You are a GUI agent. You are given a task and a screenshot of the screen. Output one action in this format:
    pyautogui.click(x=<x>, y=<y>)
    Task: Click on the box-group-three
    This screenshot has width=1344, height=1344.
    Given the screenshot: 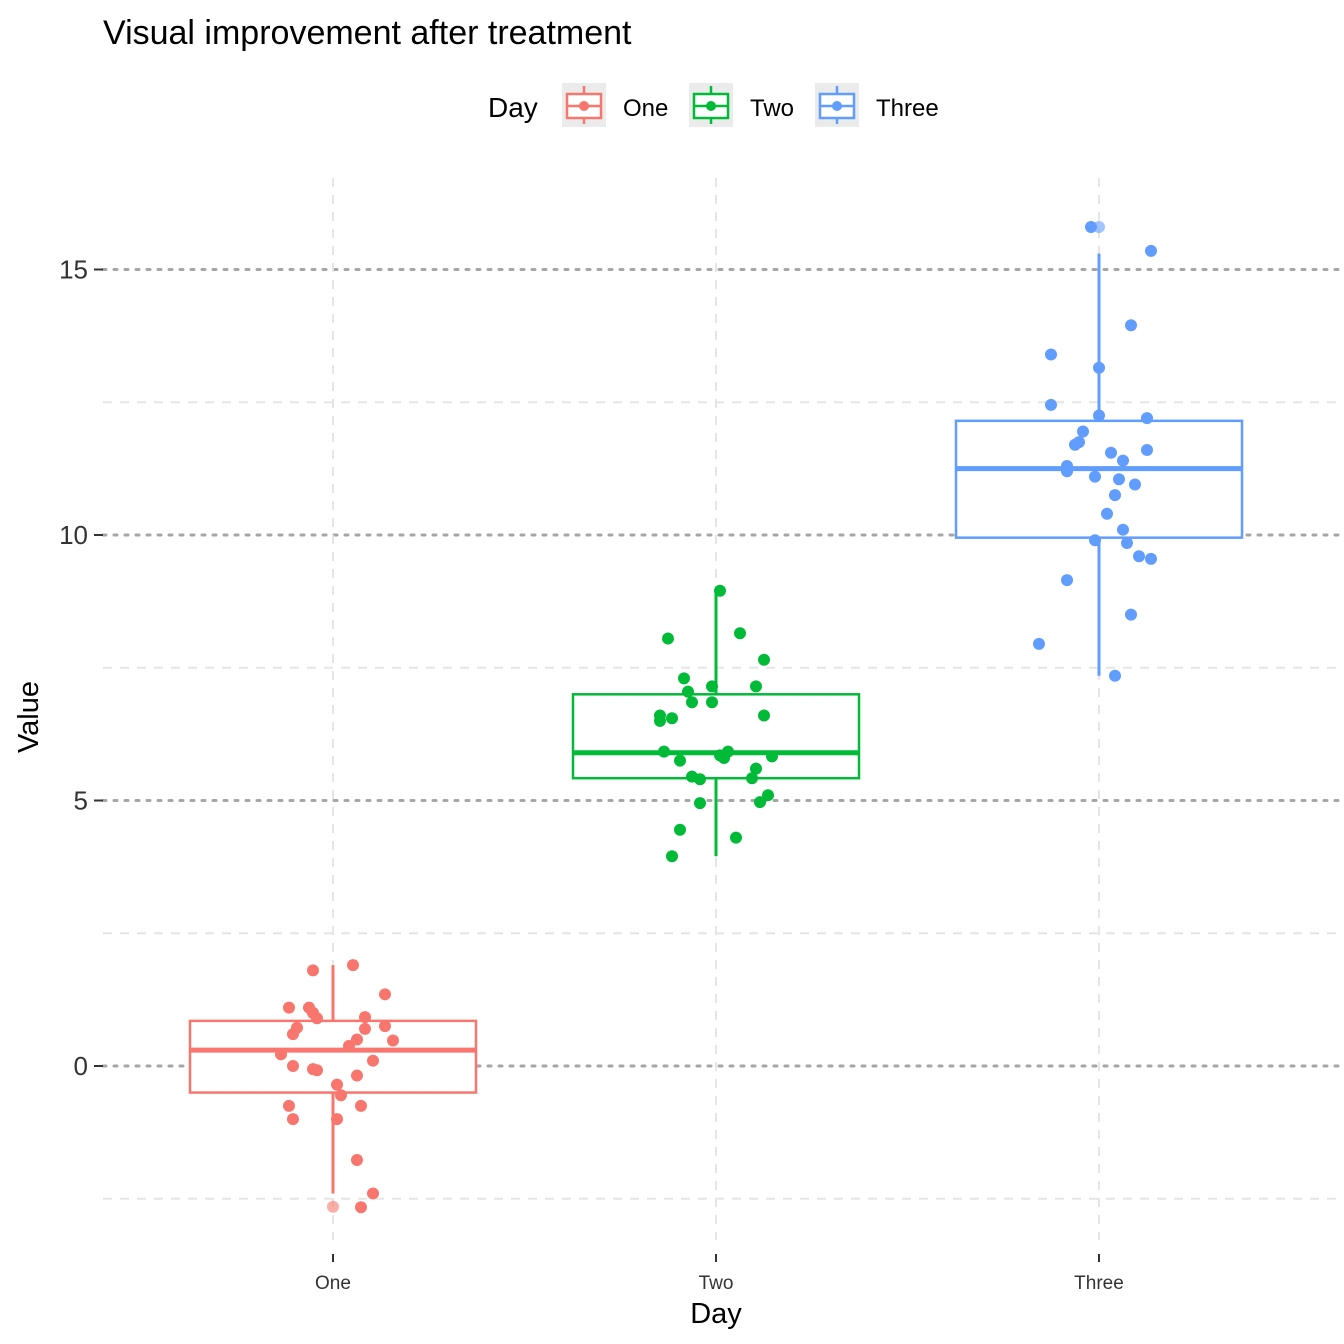 What is the action you would take?
    pyautogui.click(x=1099, y=451)
    